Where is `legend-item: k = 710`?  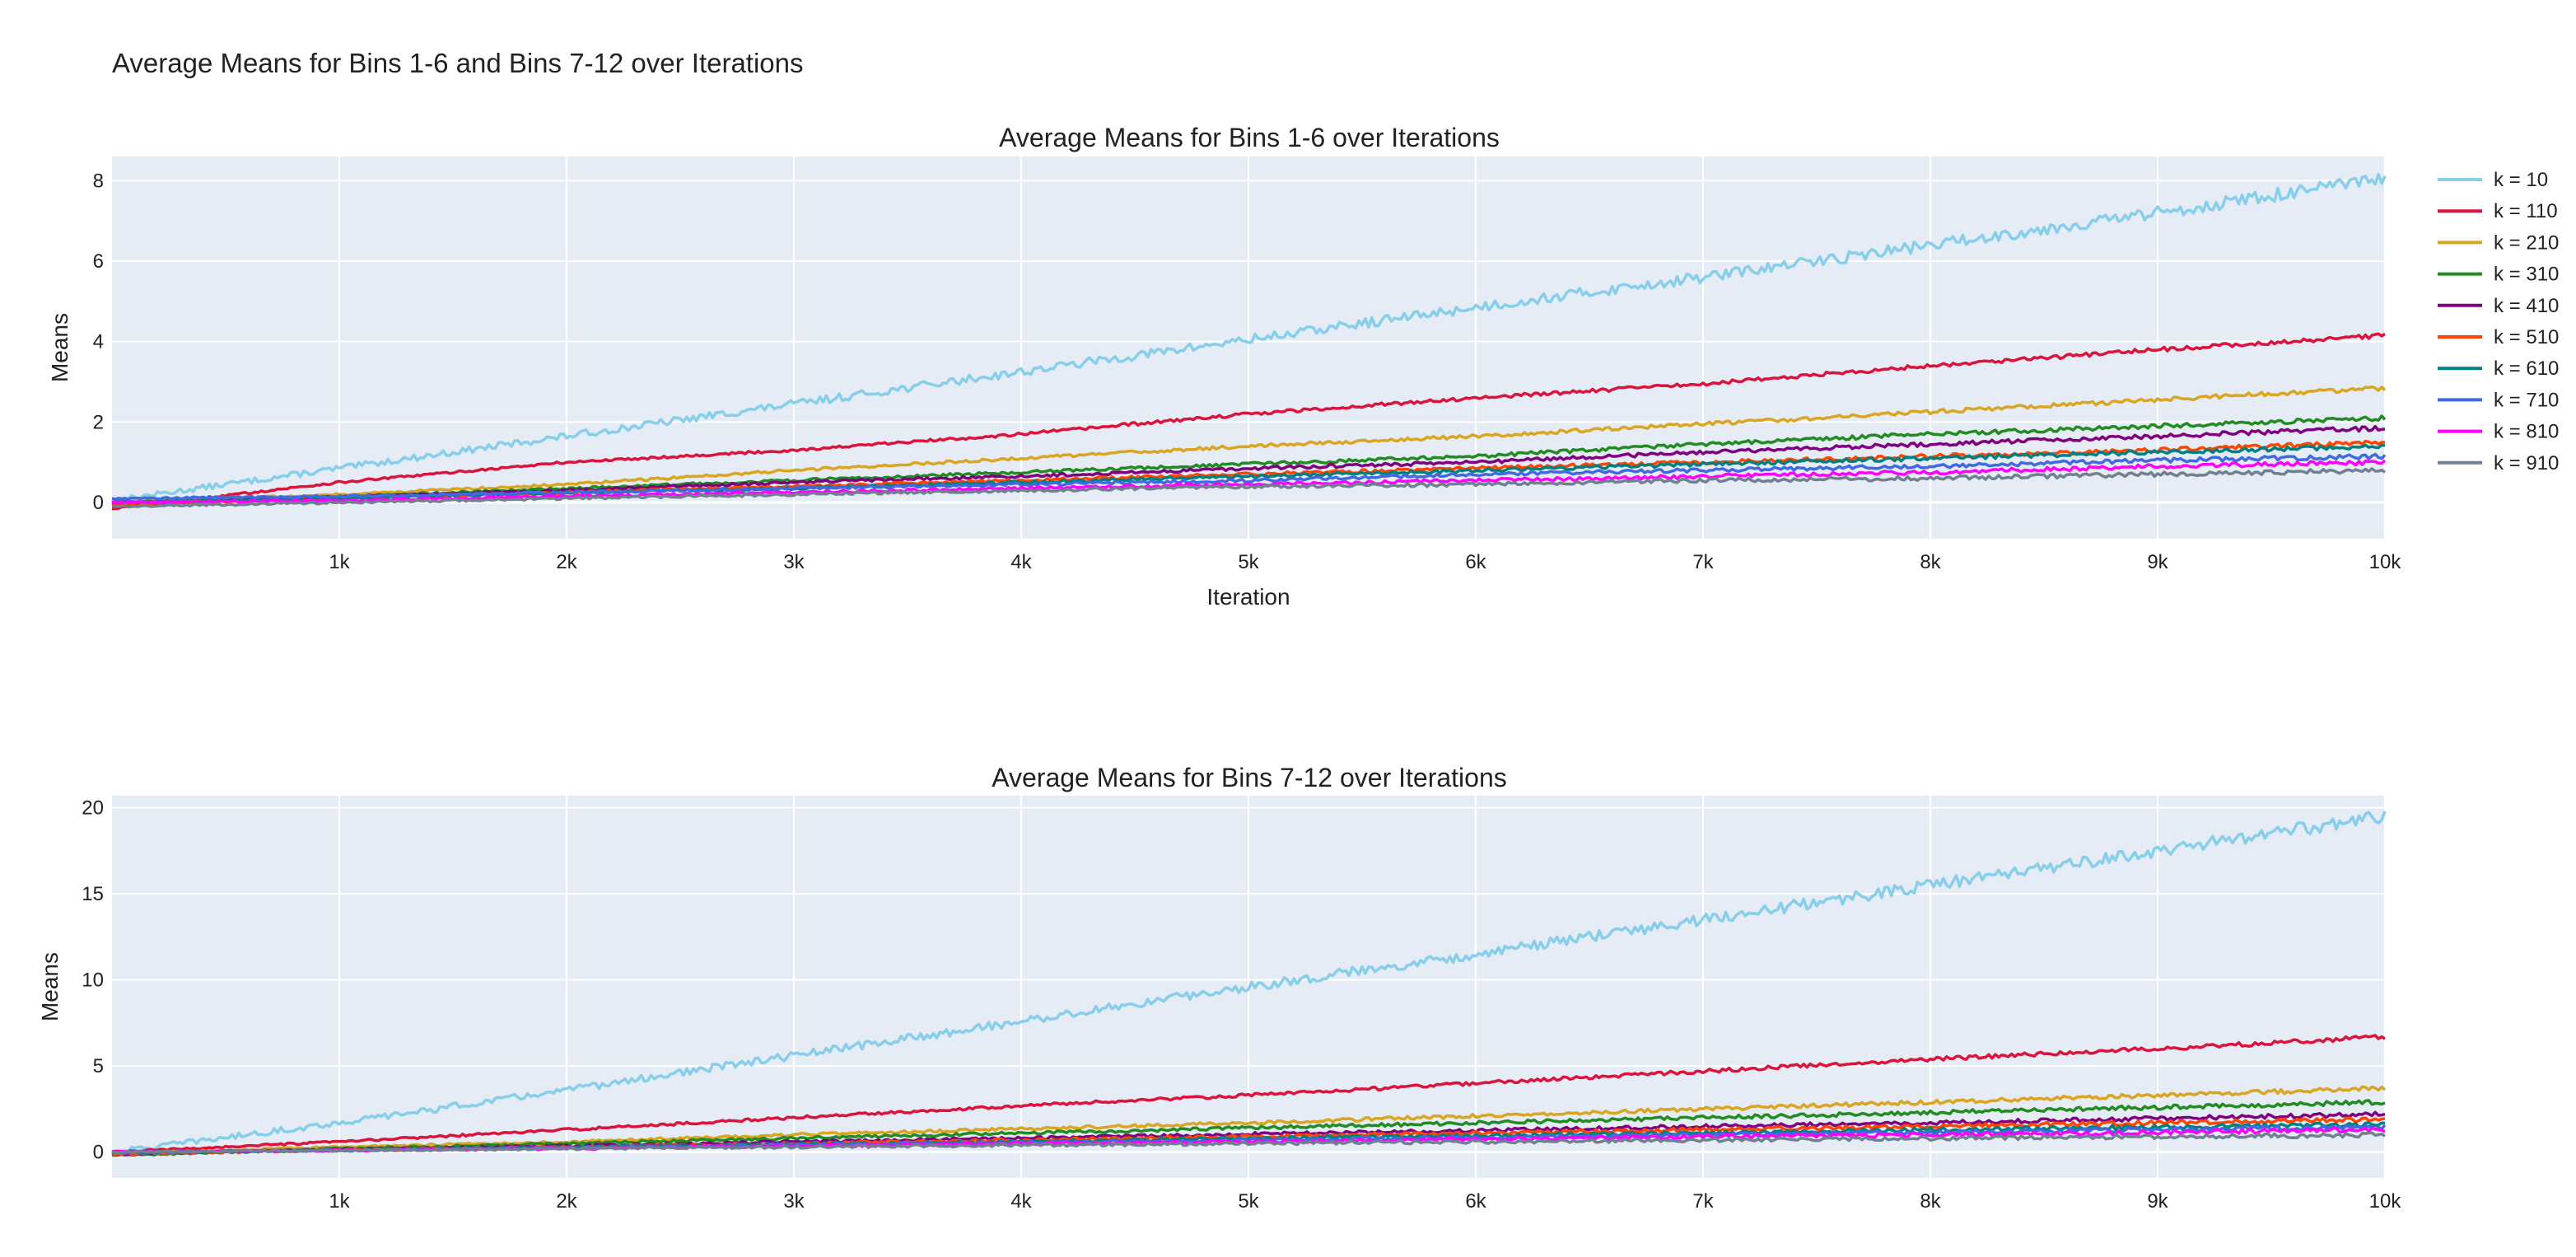 legend-item: k = 710 is located at coordinates (2498, 400).